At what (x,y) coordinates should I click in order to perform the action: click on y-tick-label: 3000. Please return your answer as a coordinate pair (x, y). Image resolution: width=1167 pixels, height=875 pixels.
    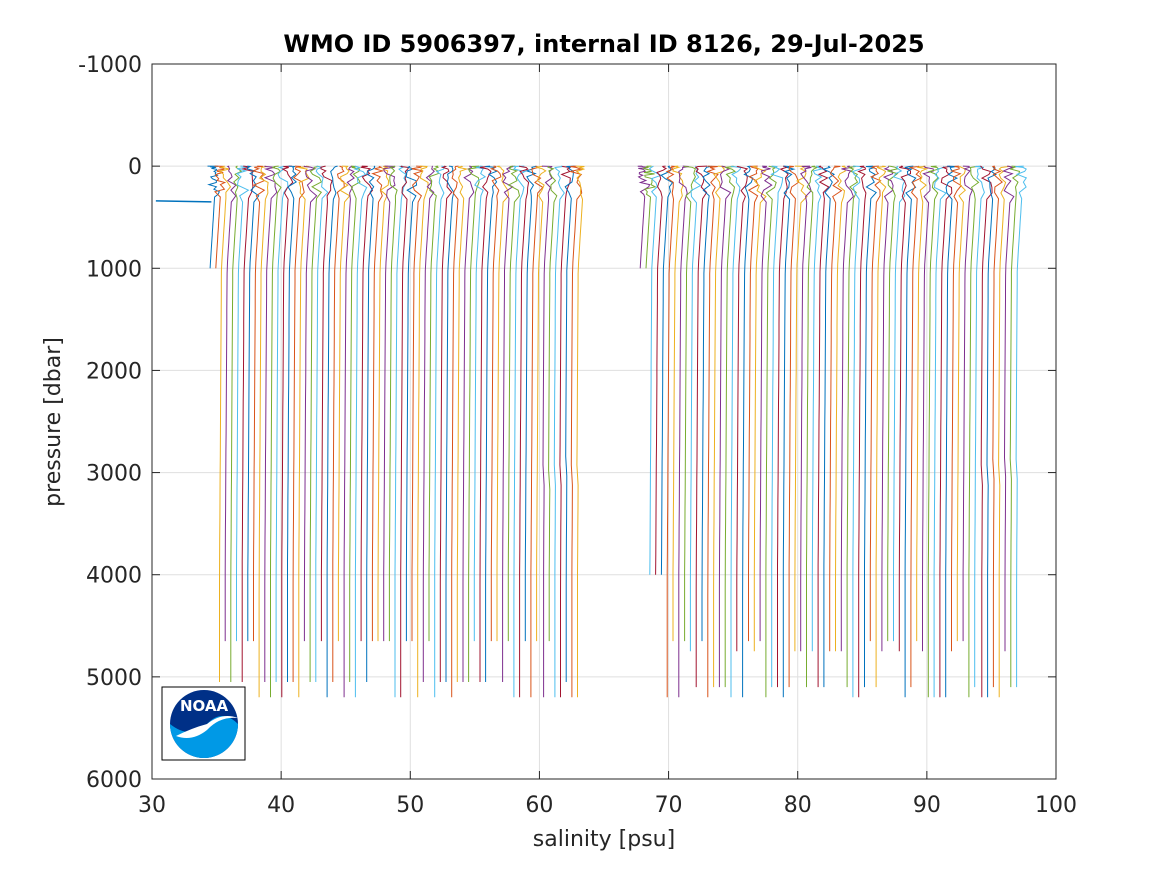
    Looking at the image, I should click on (114, 474).